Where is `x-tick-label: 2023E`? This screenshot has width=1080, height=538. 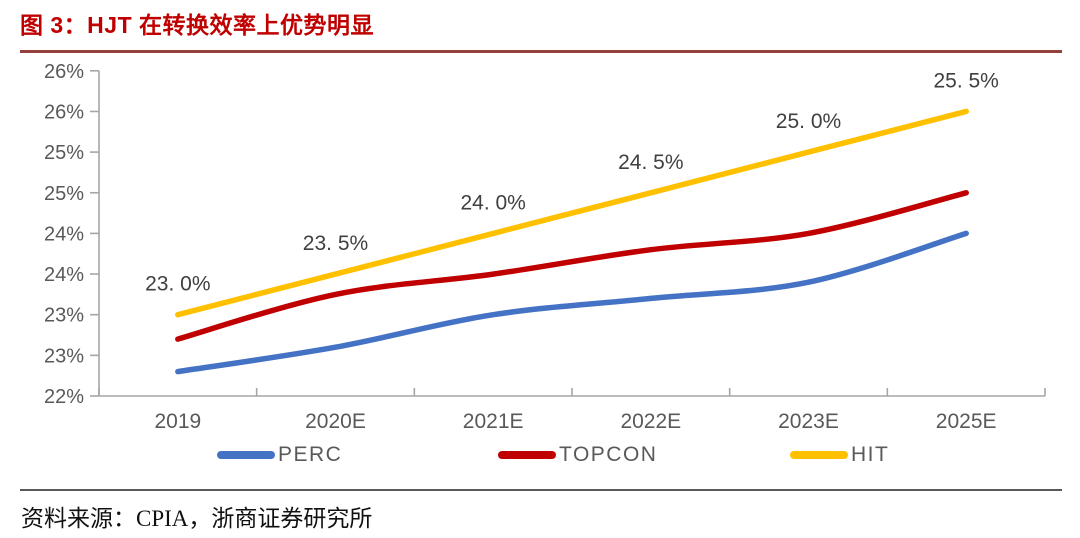 x-tick-label: 2023E is located at coordinates (808, 421).